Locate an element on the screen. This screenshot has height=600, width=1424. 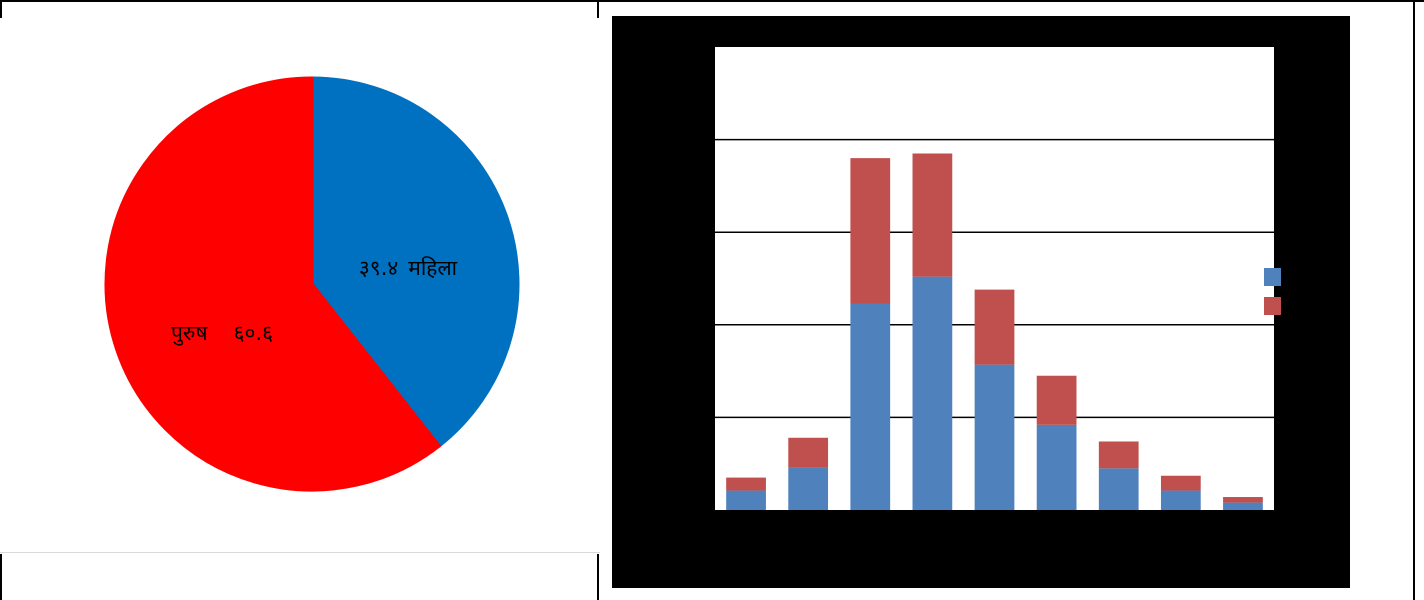
table-top-border is located at coordinates (712, 1).